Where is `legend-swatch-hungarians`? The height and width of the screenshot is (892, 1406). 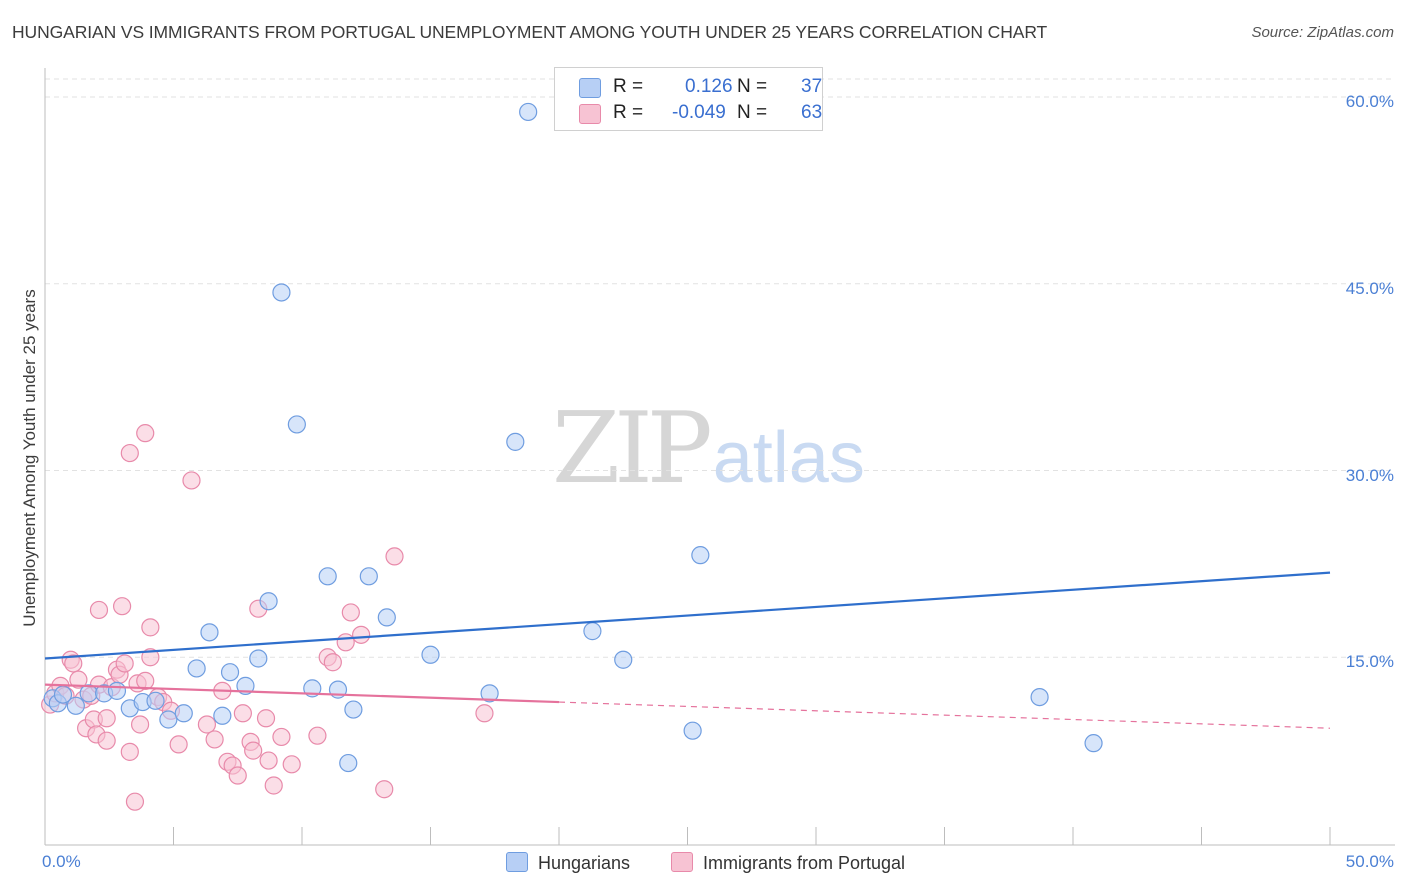
legend-swatch-hungarians is located at coordinates (590, 88).